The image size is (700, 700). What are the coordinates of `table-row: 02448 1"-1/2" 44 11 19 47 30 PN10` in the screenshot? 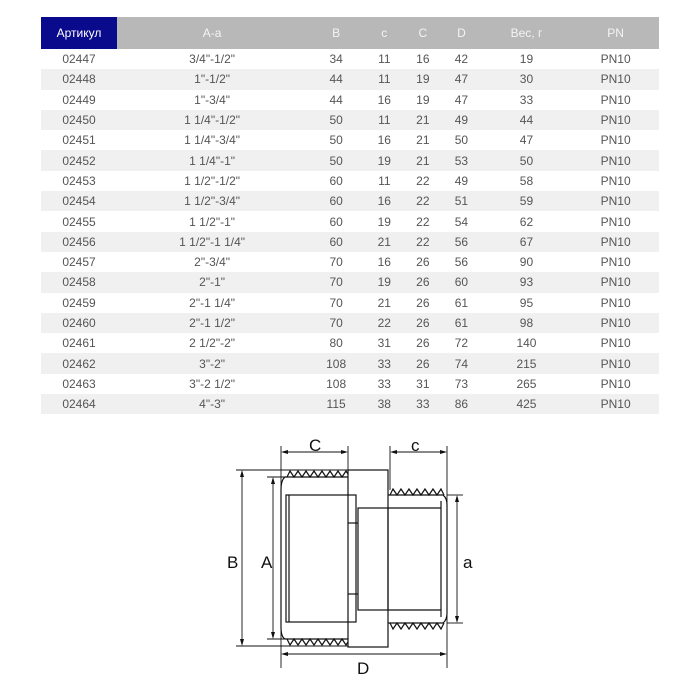 It's located at (350, 79).